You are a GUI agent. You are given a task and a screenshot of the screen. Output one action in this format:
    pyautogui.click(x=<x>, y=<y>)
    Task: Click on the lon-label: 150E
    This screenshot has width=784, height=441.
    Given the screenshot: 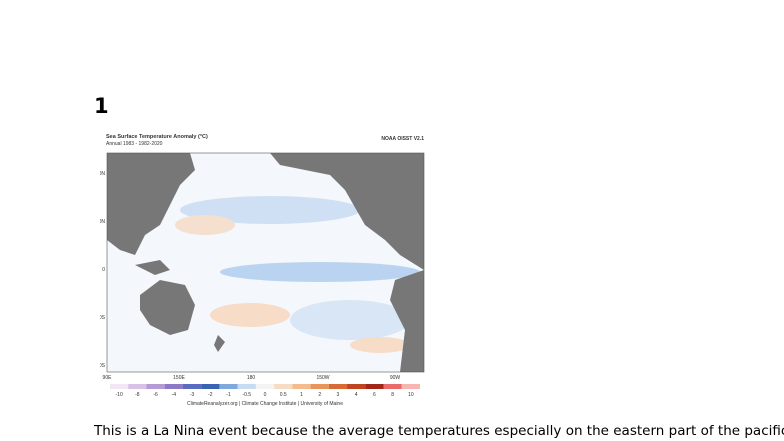 What is the action you would take?
    pyautogui.click(x=179, y=378)
    